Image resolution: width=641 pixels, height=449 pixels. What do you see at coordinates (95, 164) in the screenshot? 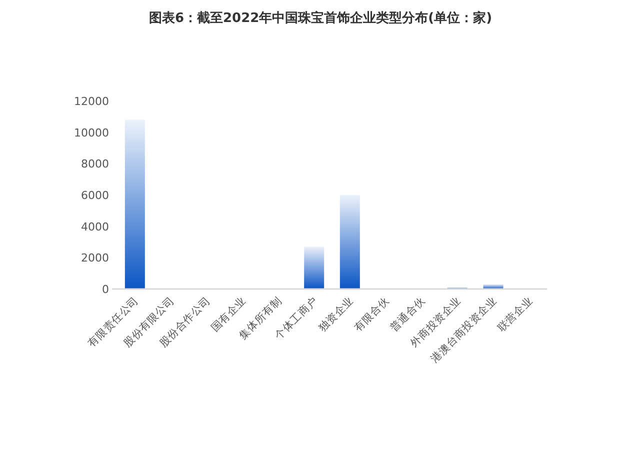
I see `y-tick-label: 8000` at bounding box center [95, 164].